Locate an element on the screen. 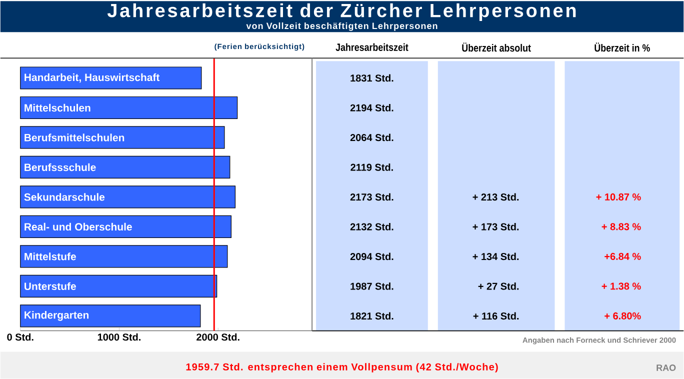  chart-title: Jahresarbeitszeit der Zürcher Lehrpersonen is located at coordinates (341, 12).